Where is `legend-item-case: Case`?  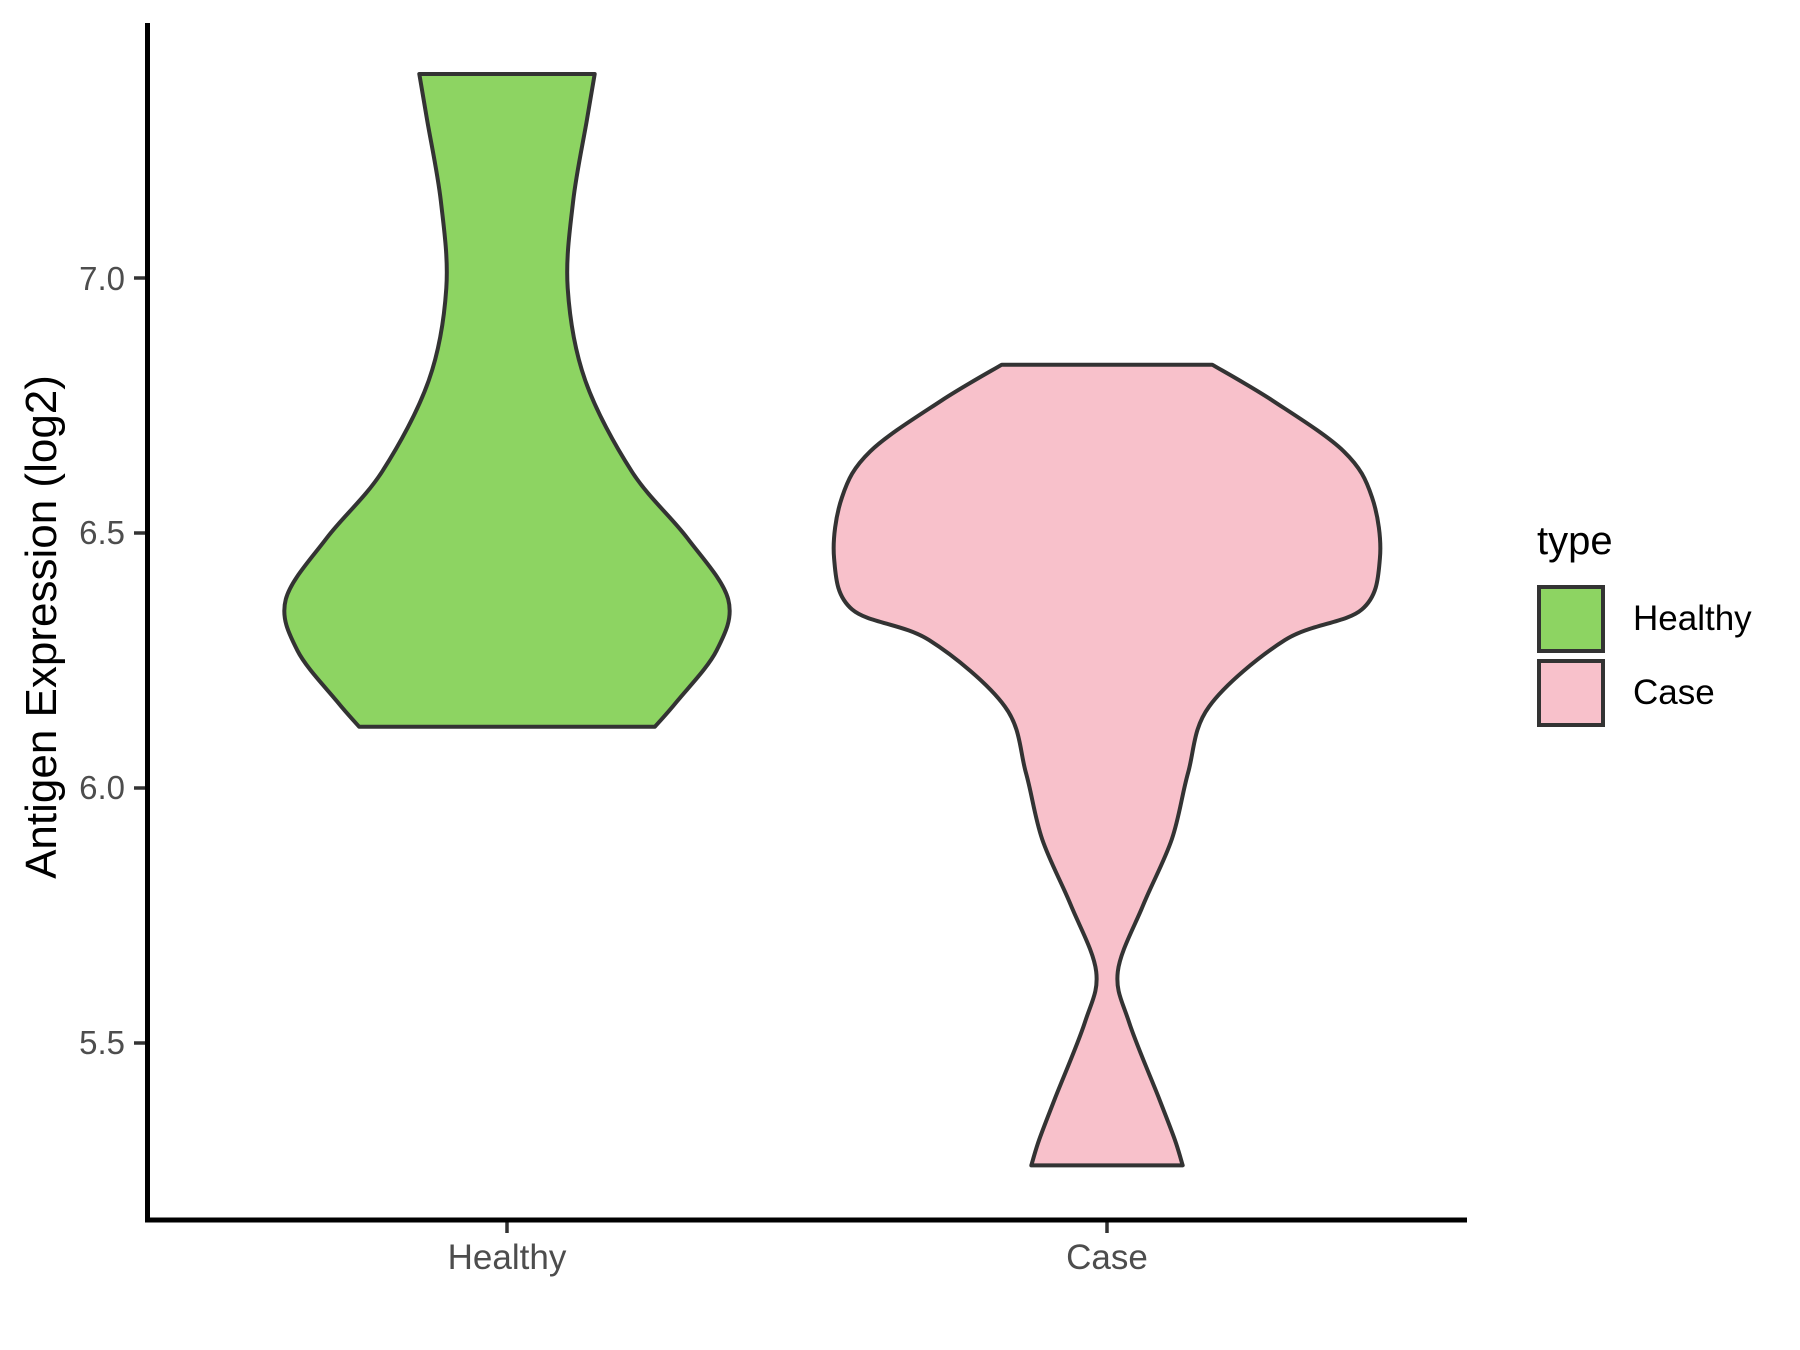
legend-item-case: Case is located at coordinates (1644, 693).